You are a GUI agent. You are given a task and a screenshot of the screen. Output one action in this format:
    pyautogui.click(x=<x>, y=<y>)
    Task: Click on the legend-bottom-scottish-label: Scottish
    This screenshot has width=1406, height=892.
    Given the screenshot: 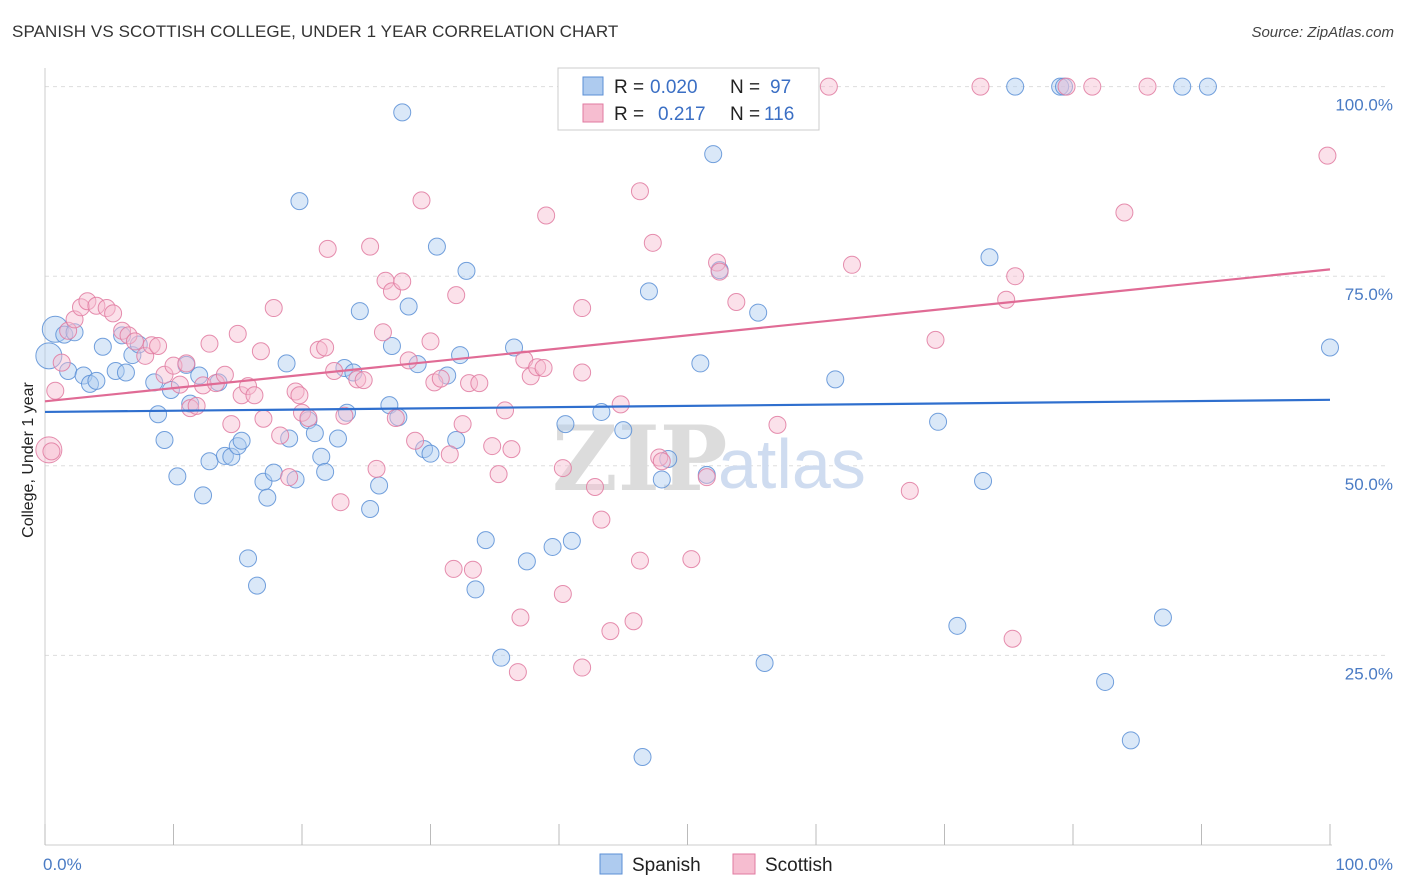 What is the action you would take?
    pyautogui.click(x=799, y=865)
    